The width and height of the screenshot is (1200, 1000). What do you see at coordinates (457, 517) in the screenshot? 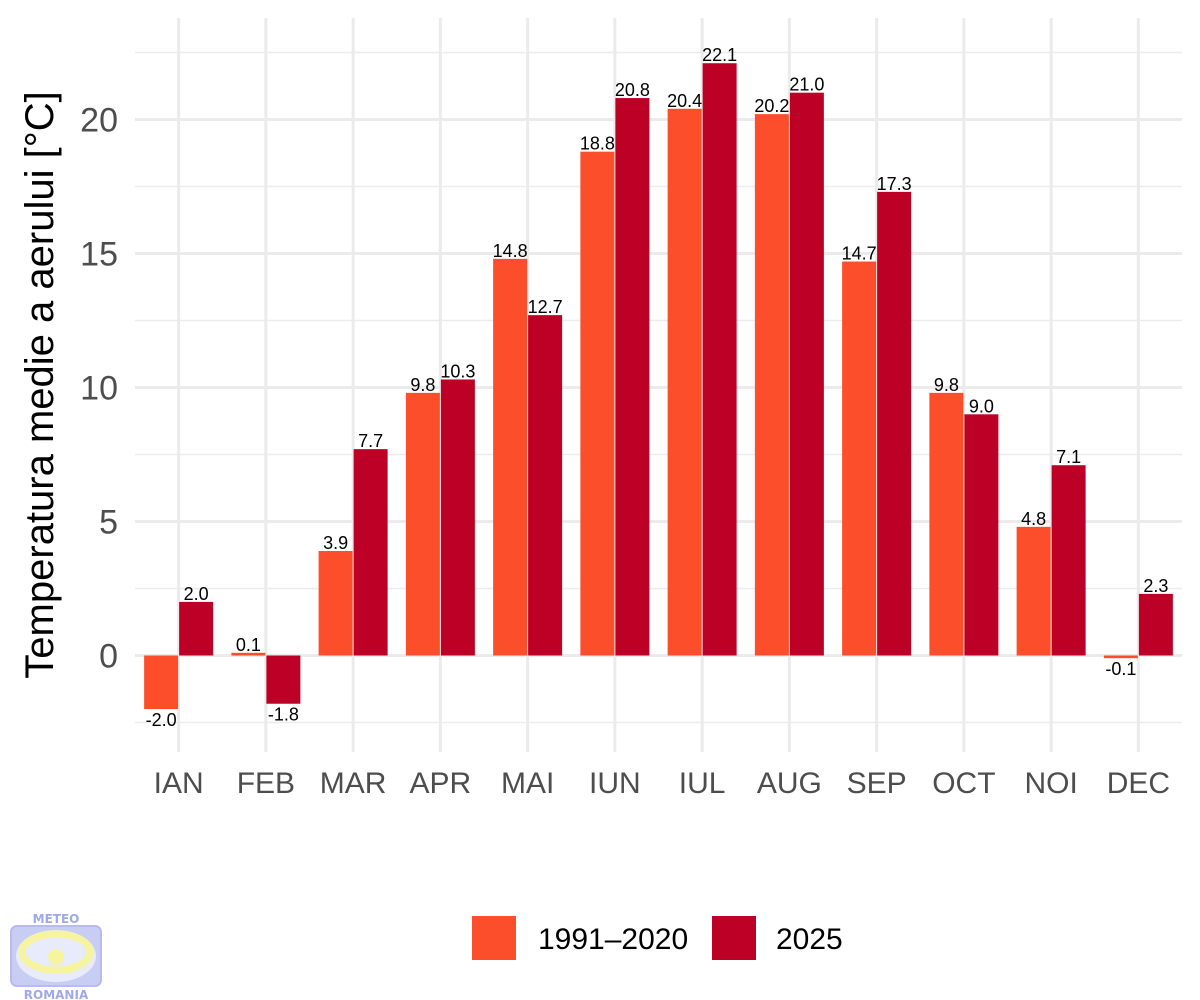
I see `bar-2025-apr` at bounding box center [457, 517].